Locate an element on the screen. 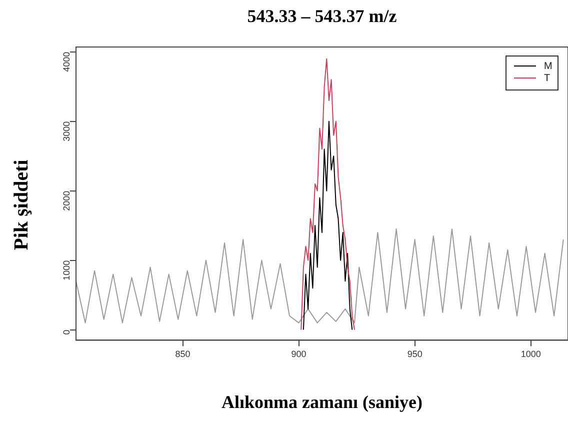  x-tick-label: 850 is located at coordinates (182, 354).